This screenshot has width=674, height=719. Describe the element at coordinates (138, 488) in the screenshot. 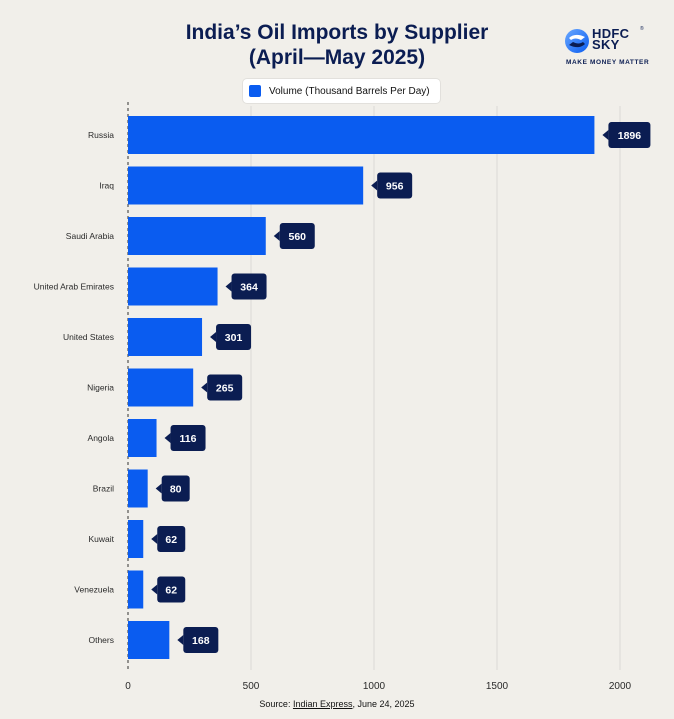

I see `bar-brazil` at that location.